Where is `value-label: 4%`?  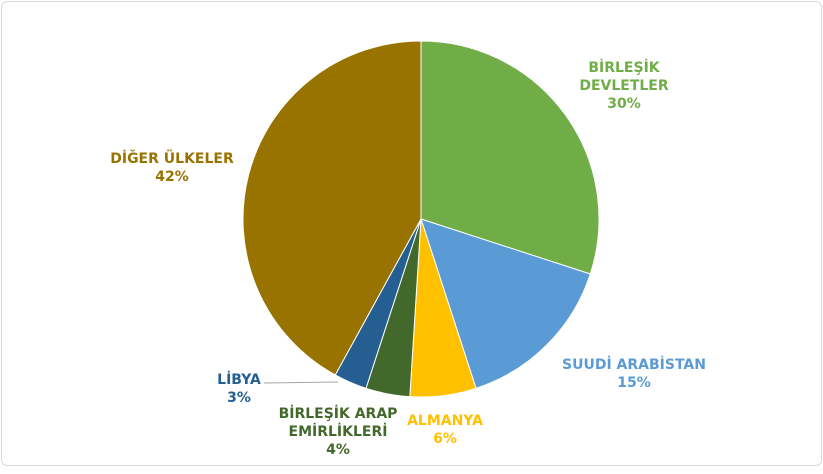
value-label: 4% is located at coordinates (338, 450).